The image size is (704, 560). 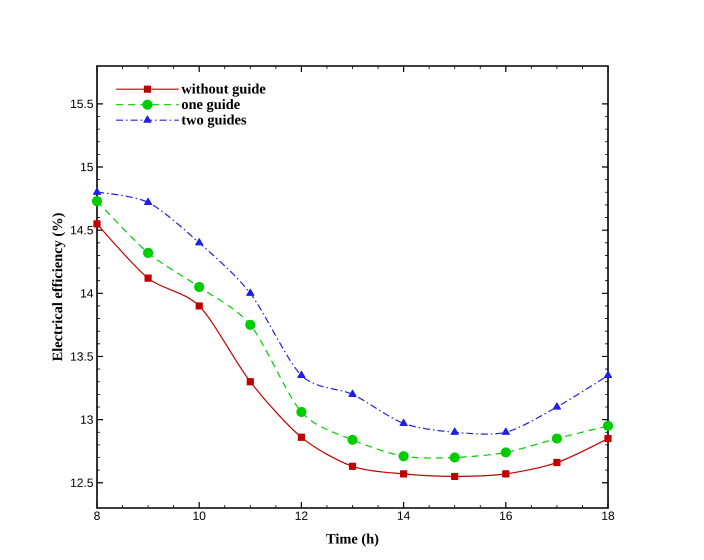 What do you see at coordinates (302, 516) in the screenshot?
I see `x-tick-label: 12` at bounding box center [302, 516].